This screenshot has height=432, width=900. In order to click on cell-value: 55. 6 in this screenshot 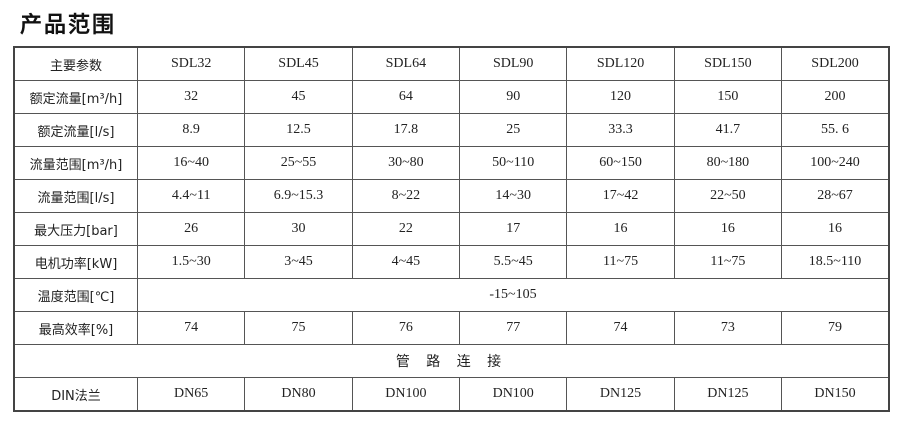, I will do `click(835, 130)`.